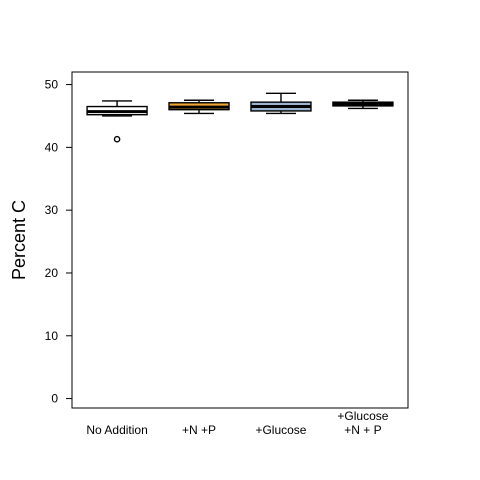  What do you see at coordinates (52, 273) in the screenshot?
I see `y-tick-label: 20` at bounding box center [52, 273].